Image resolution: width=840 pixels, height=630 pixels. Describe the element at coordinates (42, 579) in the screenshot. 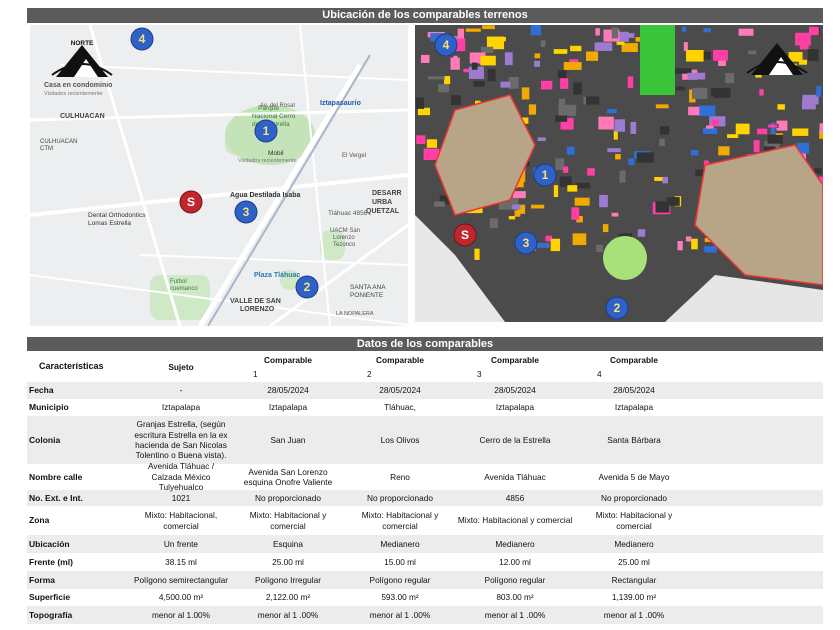

I see `row-label: Forma` at that location.